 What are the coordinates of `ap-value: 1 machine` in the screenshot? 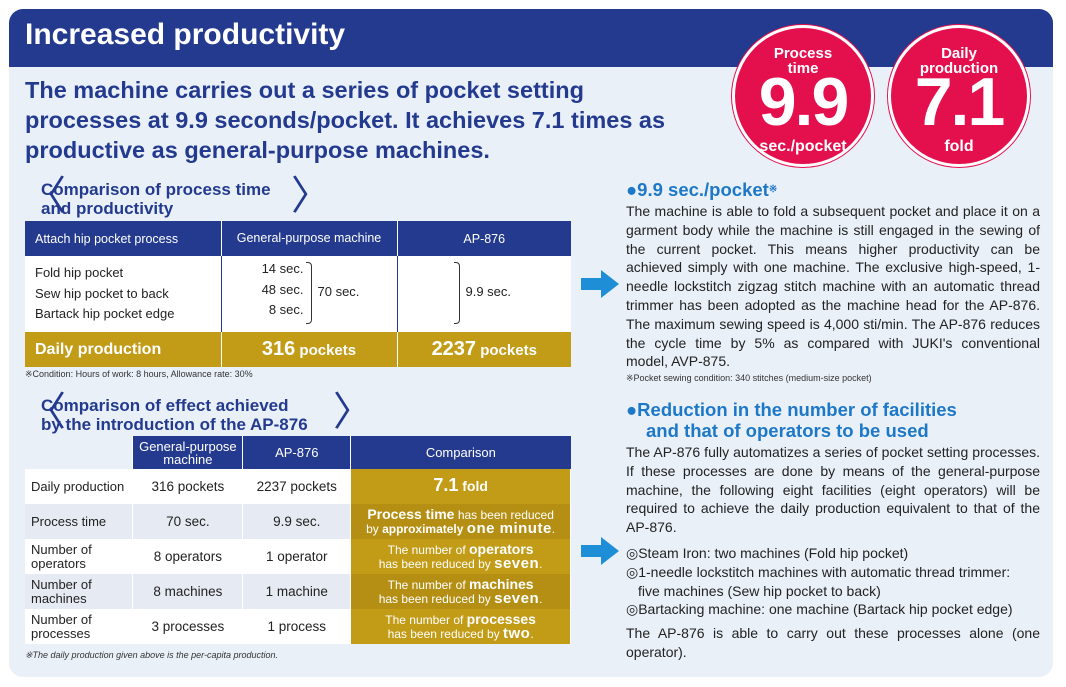 It's located at (297, 591).